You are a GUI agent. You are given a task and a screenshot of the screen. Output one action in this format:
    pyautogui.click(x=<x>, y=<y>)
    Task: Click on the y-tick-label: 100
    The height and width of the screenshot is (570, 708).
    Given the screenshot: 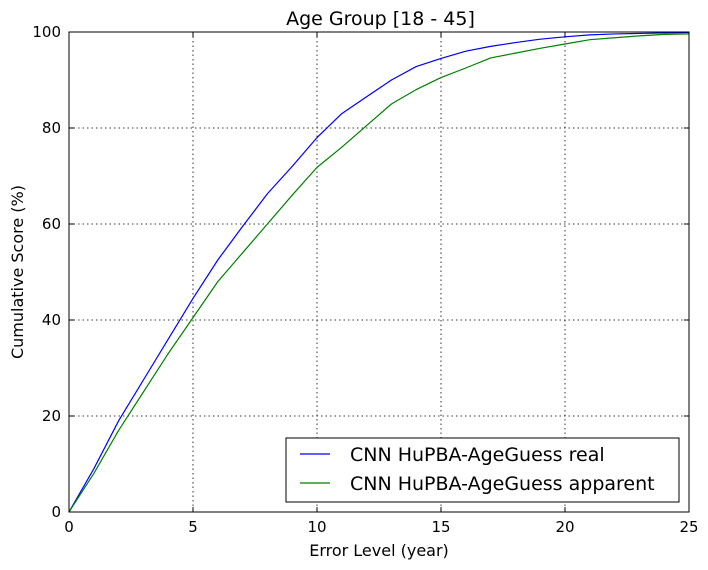 What is the action you would take?
    pyautogui.click(x=46, y=32)
    